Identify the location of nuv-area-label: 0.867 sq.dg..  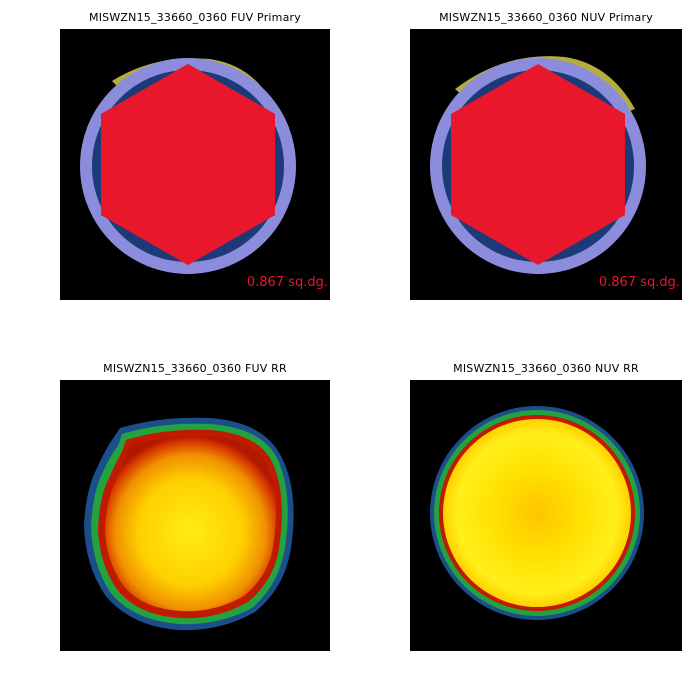
(639, 282).